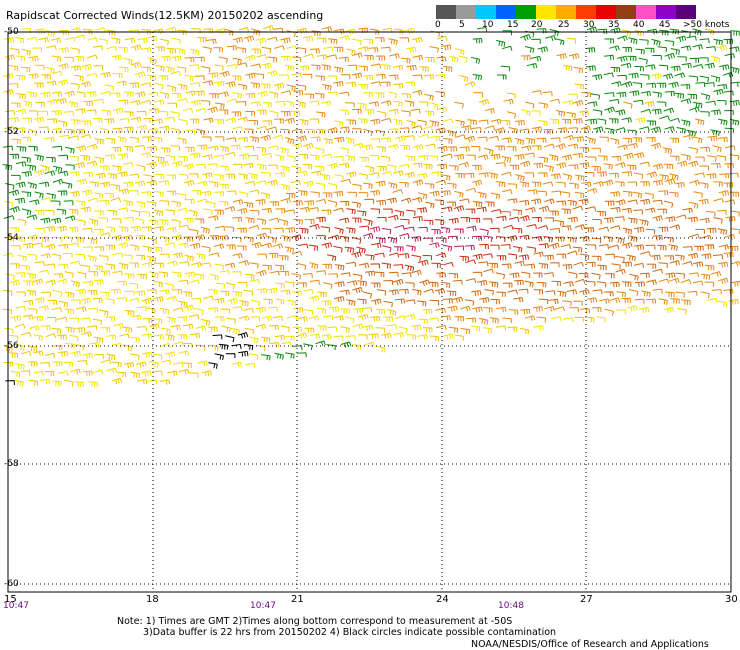 The height and width of the screenshot is (650, 740). What do you see at coordinates (11, 584) in the screenshot?
I see `lat-label: -60` at bounding box center [11, 584].